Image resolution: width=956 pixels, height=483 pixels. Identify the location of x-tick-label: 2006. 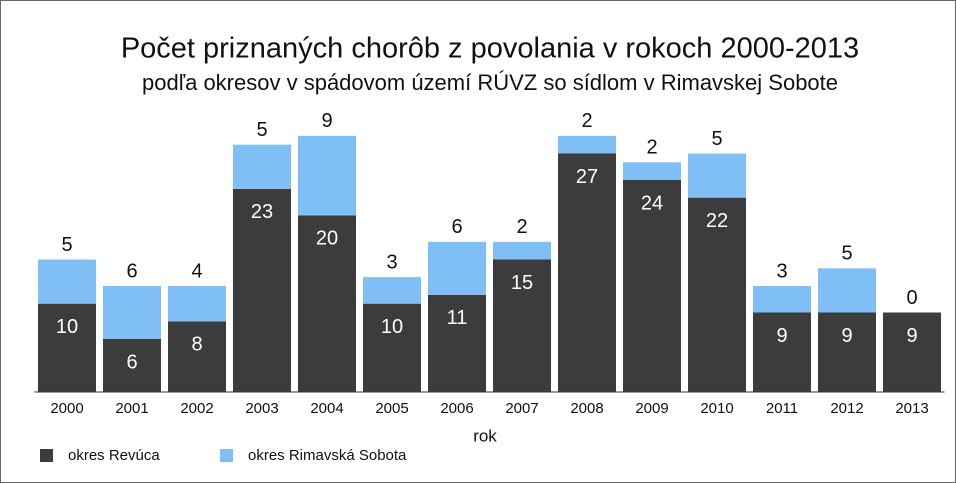
(456, 408).